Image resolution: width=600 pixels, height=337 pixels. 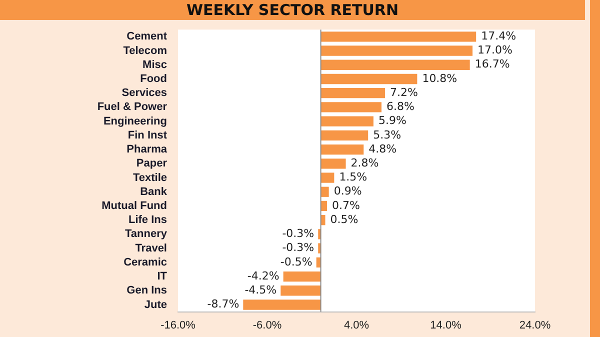 What do you see at coordinates (146, 234) in the screenshot?
I see `y-tick-label: Tannery` at bounding box center [146, 234].